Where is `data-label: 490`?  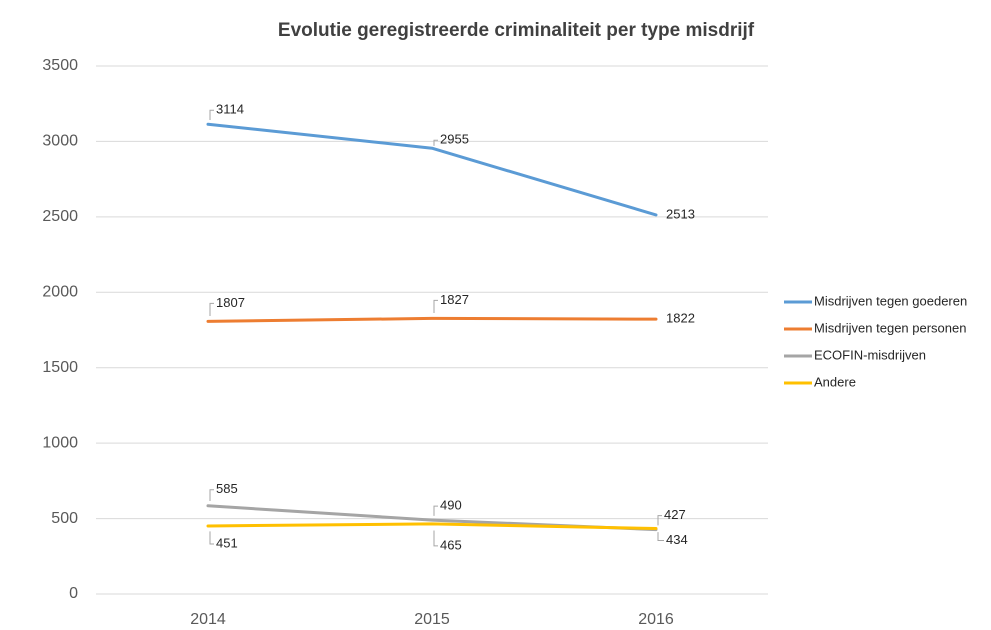
data-label: 490 is located at coordinates (451, 505).